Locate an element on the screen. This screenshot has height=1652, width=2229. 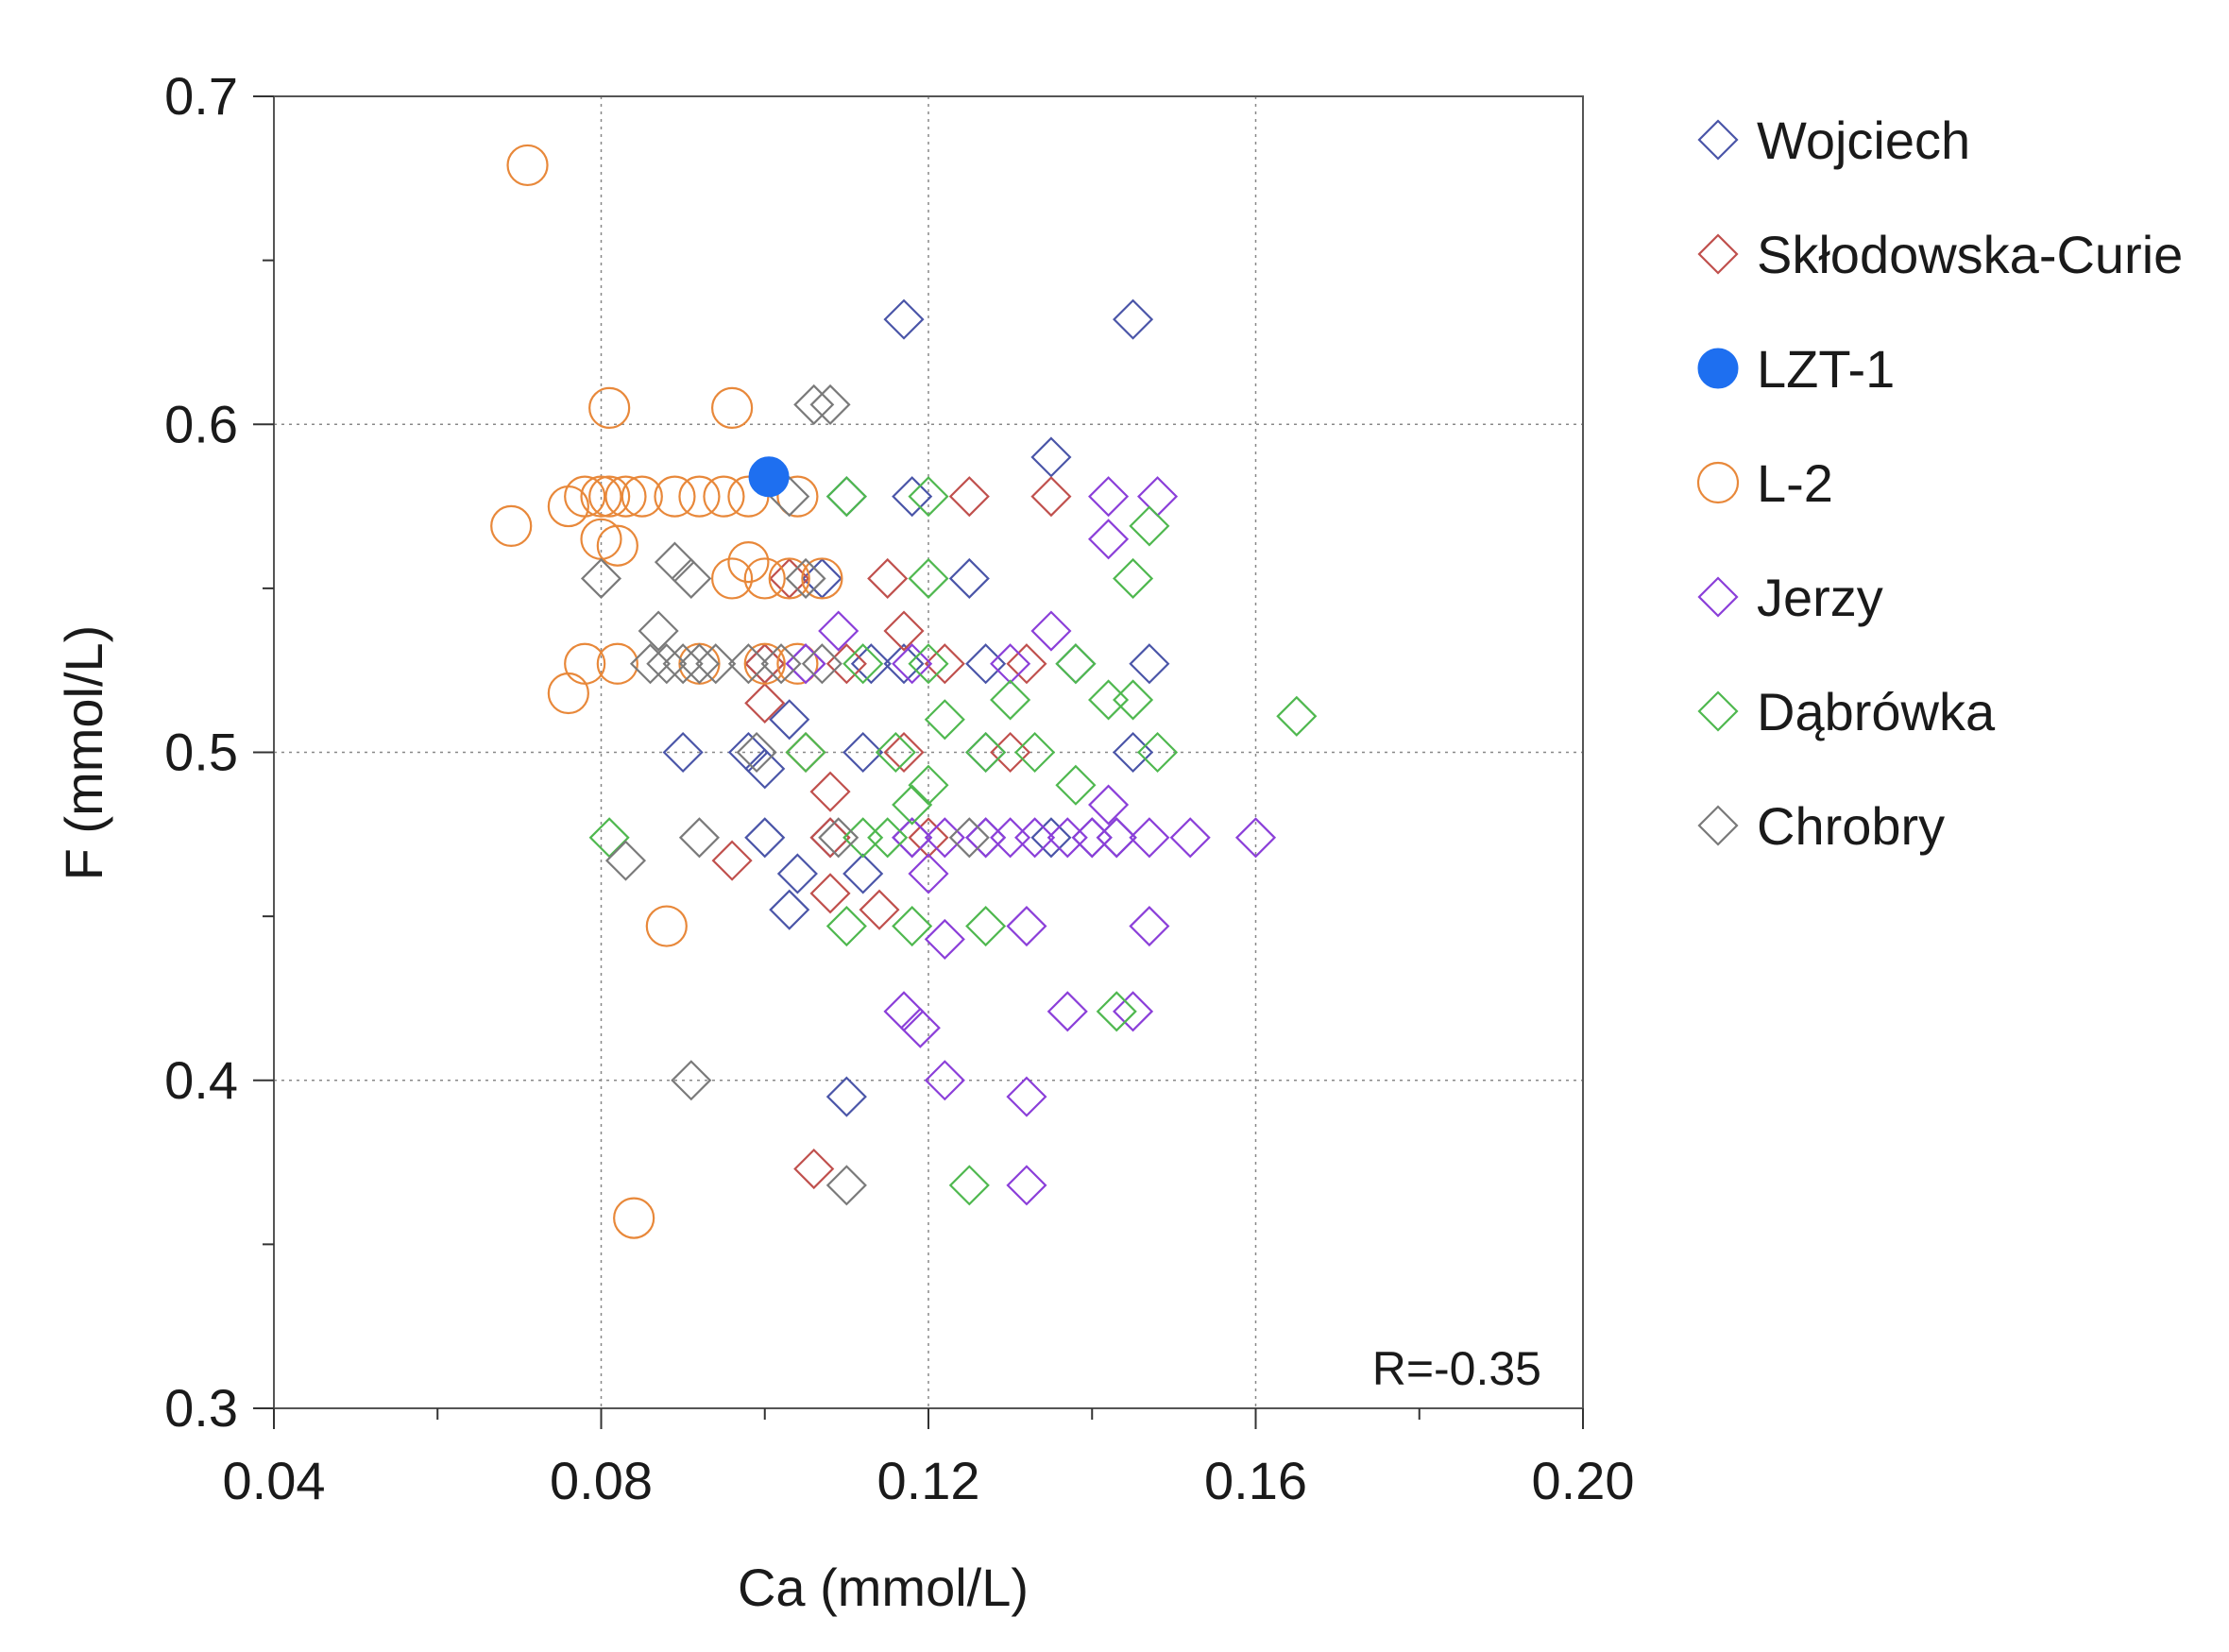
legend-label-d-br-wka: Dąbrówka is located at coordinates (1876, 711).